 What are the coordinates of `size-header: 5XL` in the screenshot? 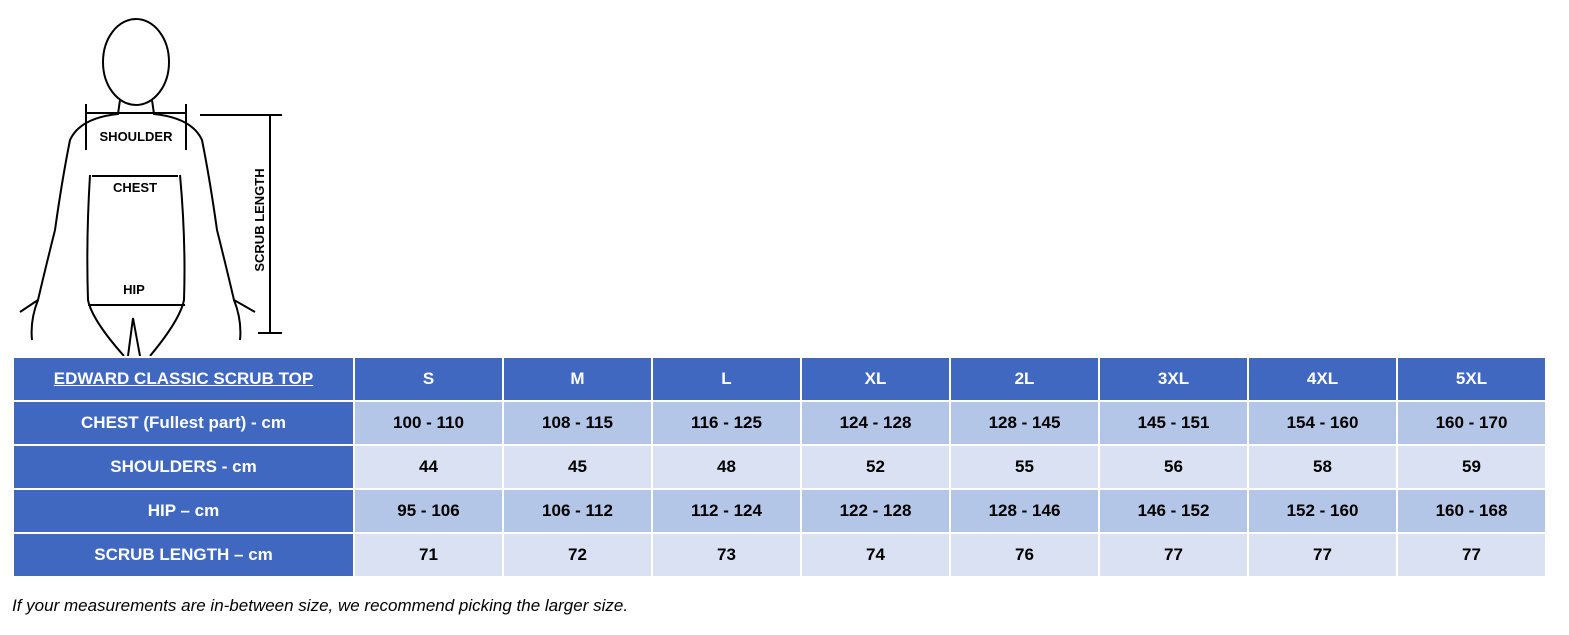 It's located at (1471, 379).